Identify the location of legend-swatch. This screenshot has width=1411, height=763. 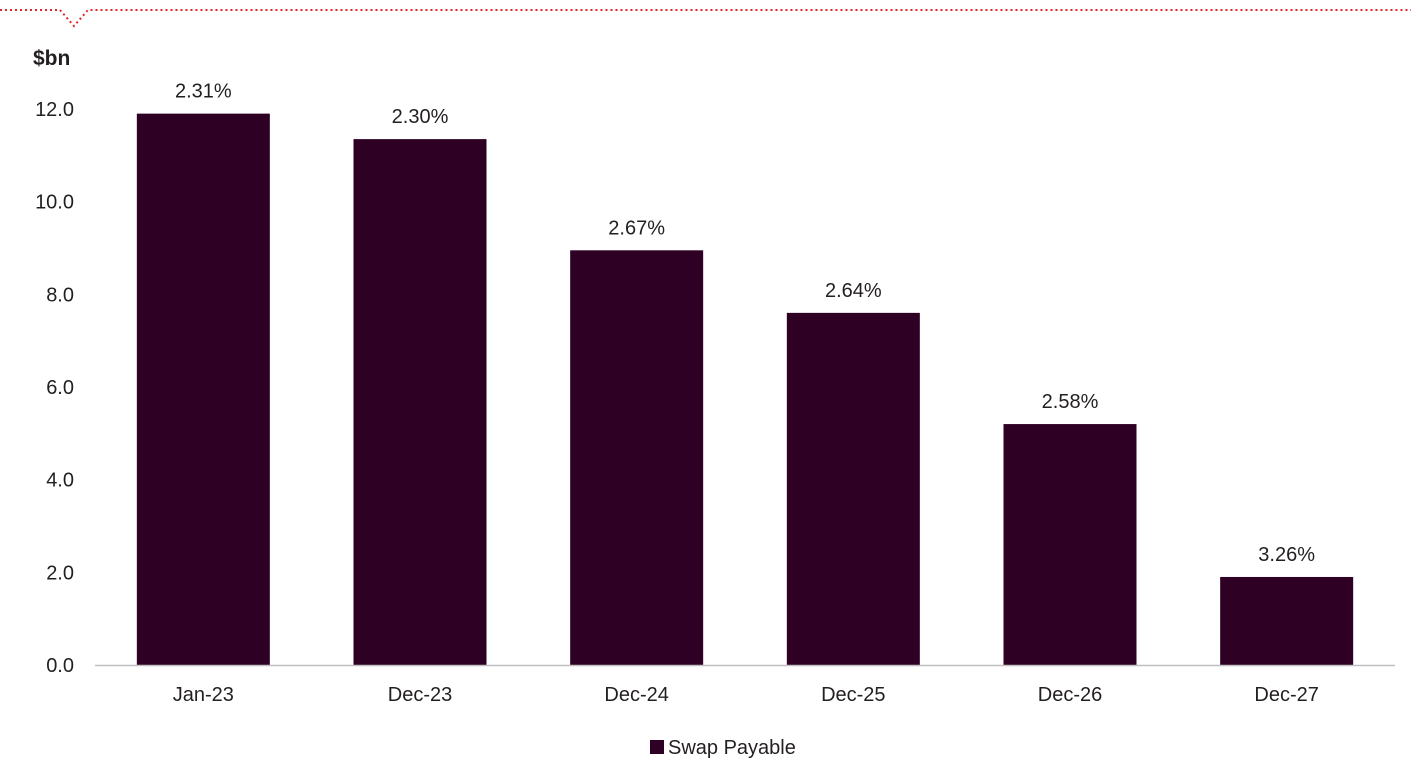
(657, 747).